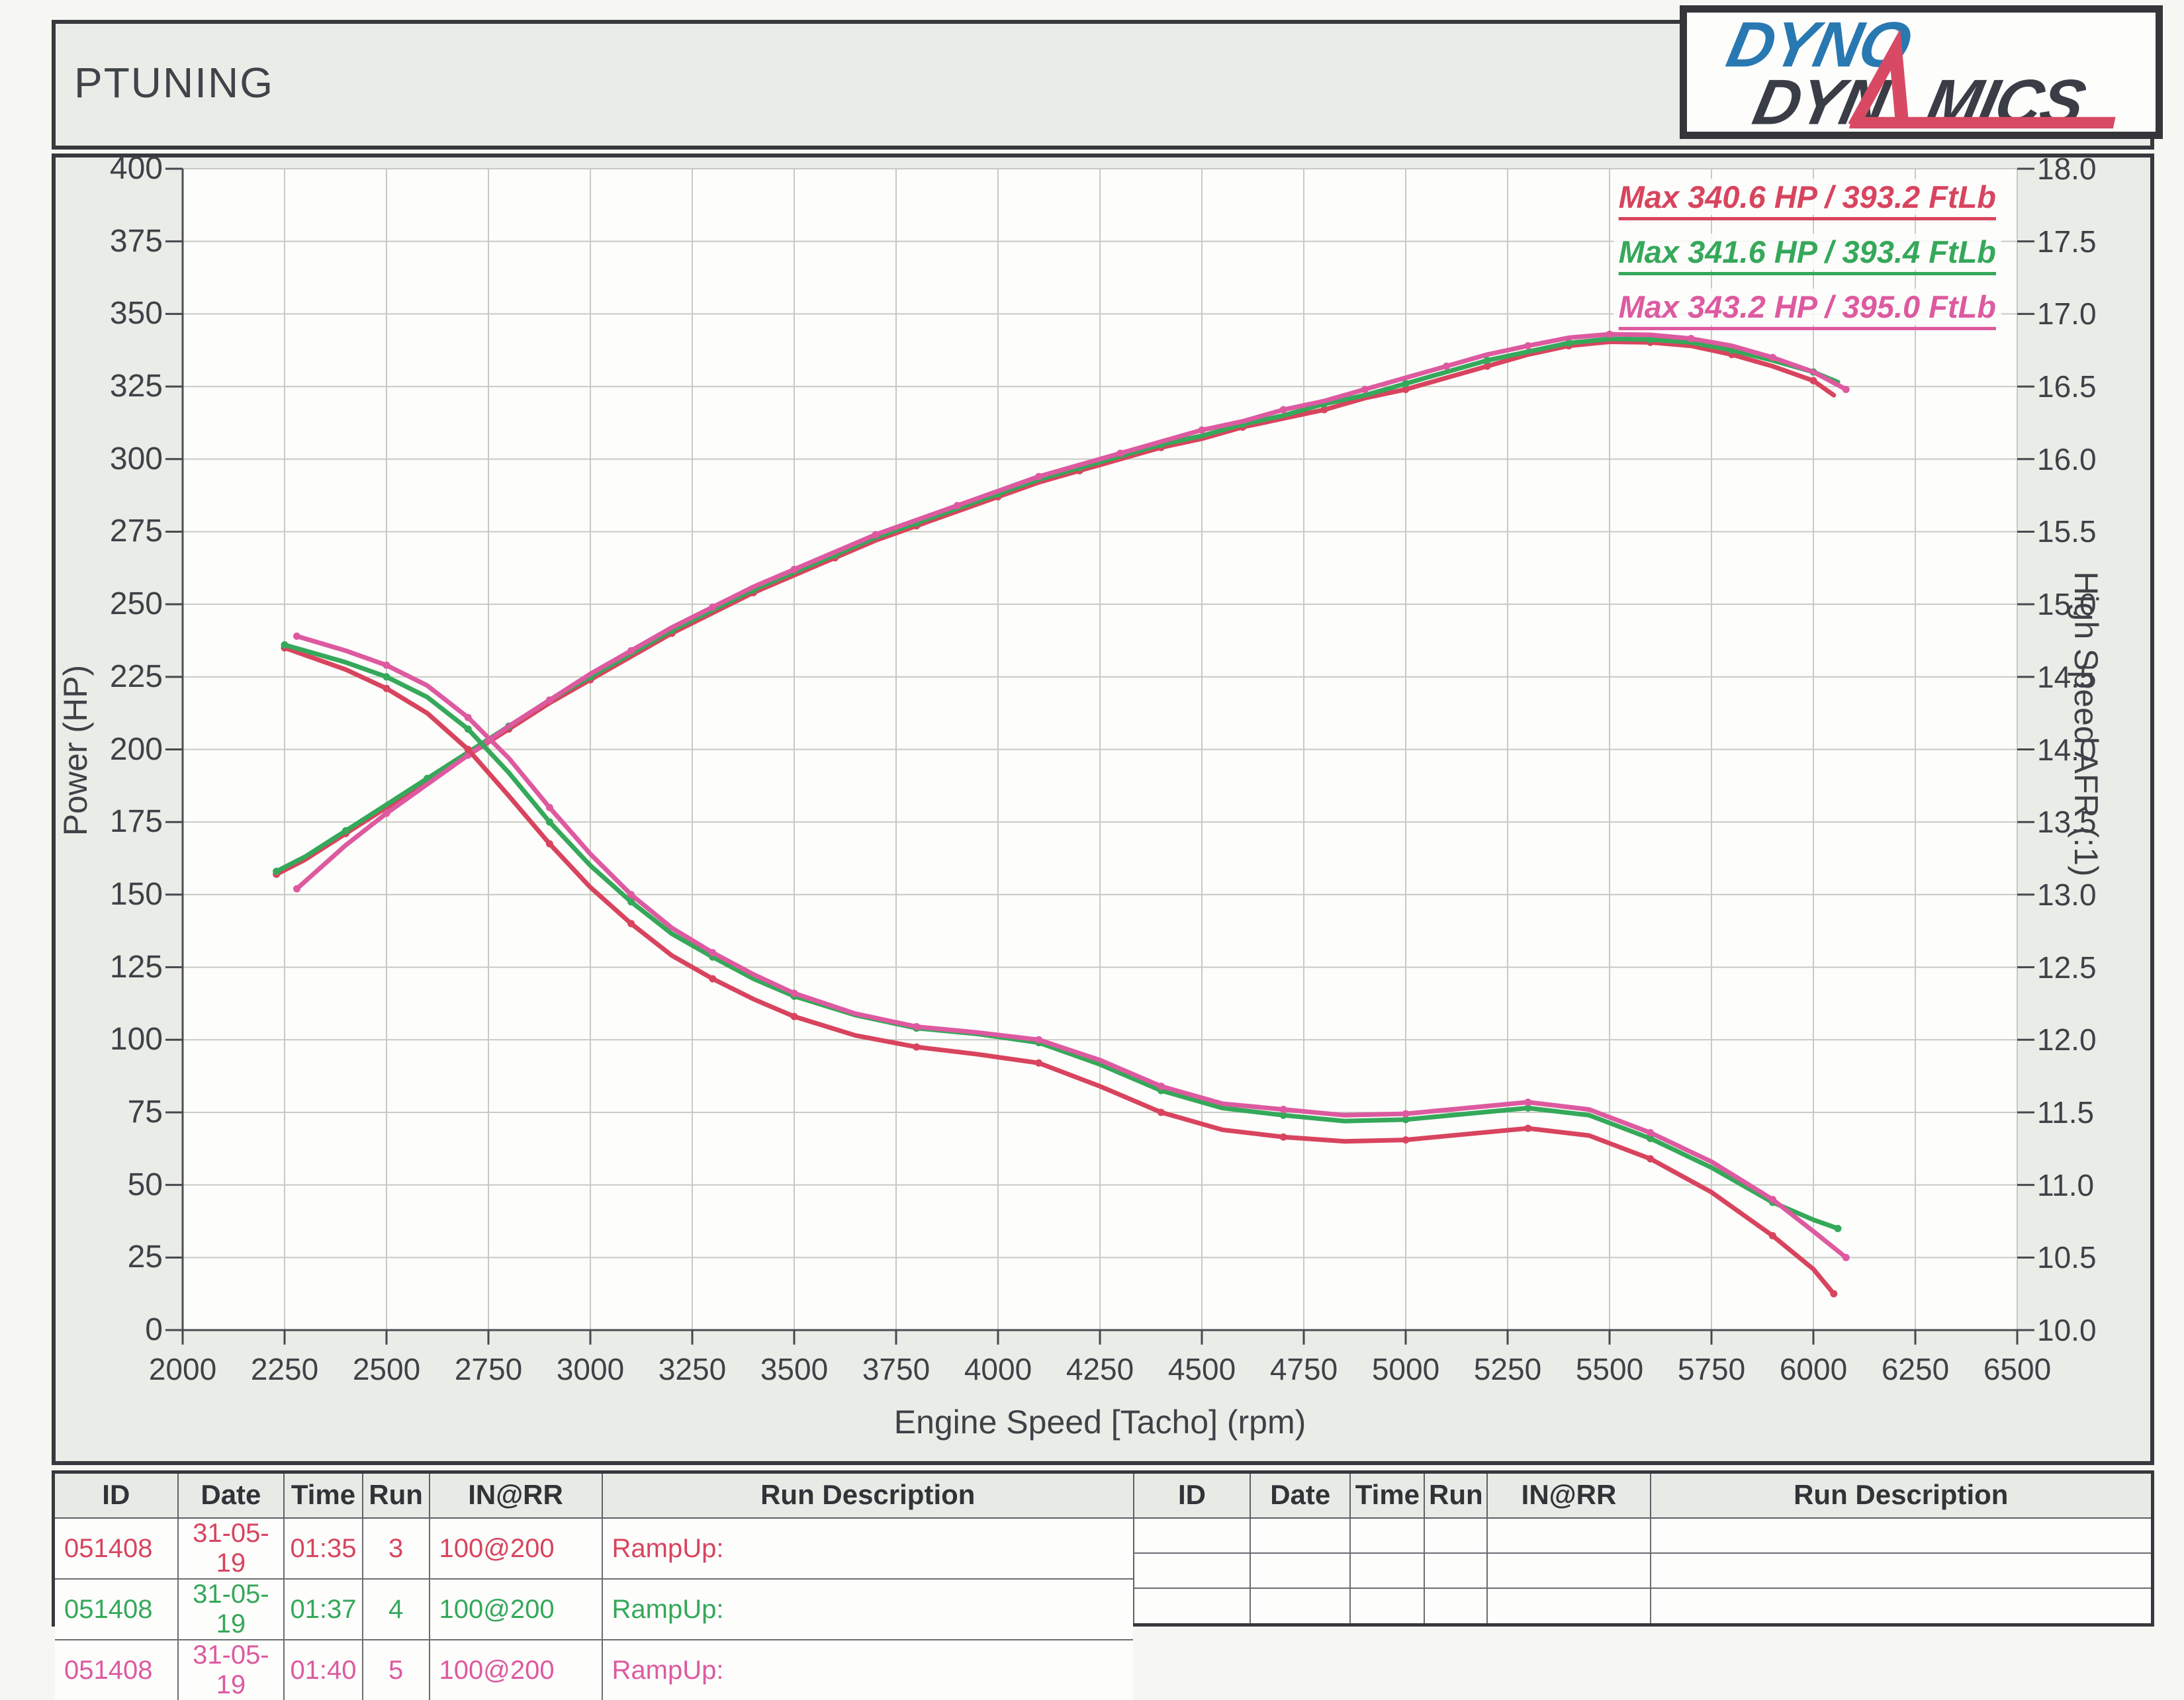  What do you see at coordinates (1712, 1369) in the screenshot?
I see `x-tick-label: 5750` at bounding box center [1712, 1369].